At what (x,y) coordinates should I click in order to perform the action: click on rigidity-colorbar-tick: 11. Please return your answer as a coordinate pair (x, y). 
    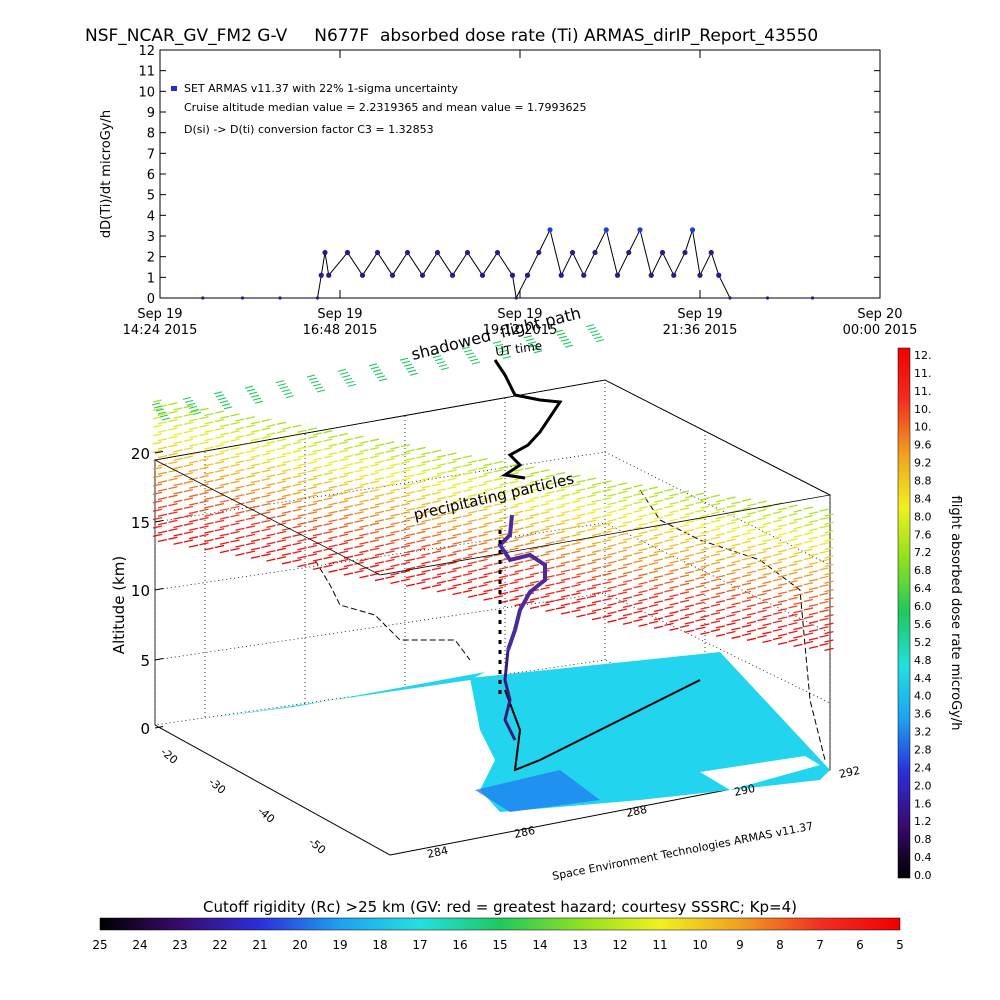
    Looking at the image, I should click on (659, 945).